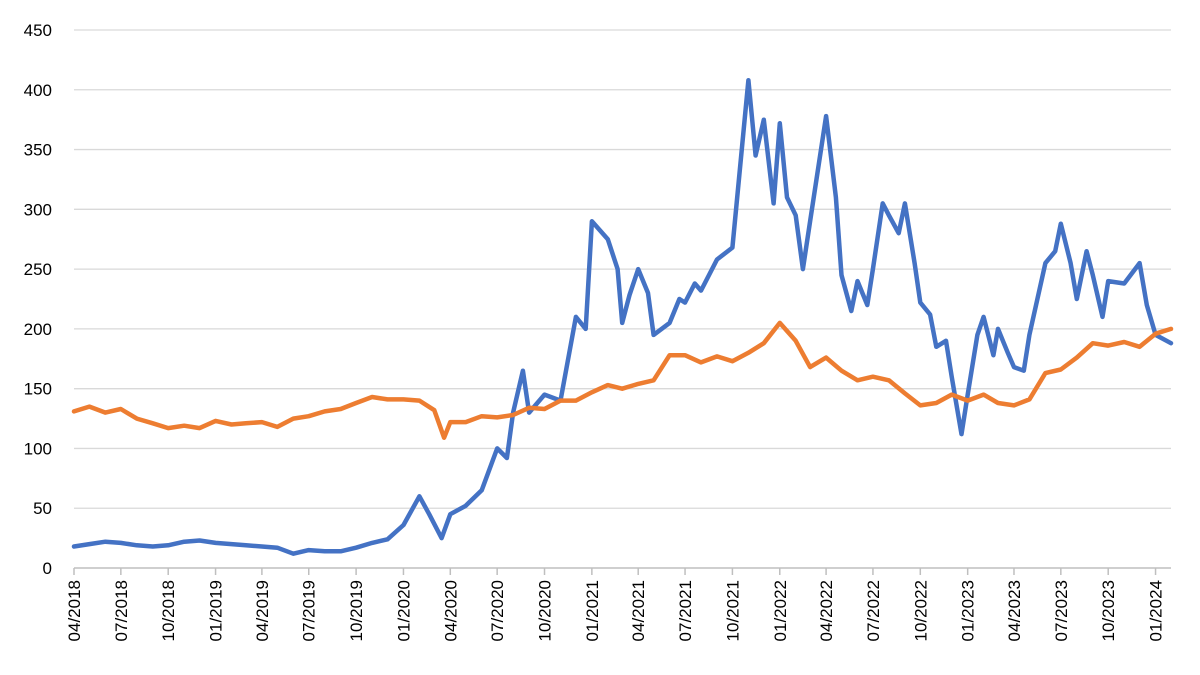 The image size is (1200, 675). Describe the element at coordinates (732, 610) in the screenshot. I see `x-tick-label: 10/2021` at that location.